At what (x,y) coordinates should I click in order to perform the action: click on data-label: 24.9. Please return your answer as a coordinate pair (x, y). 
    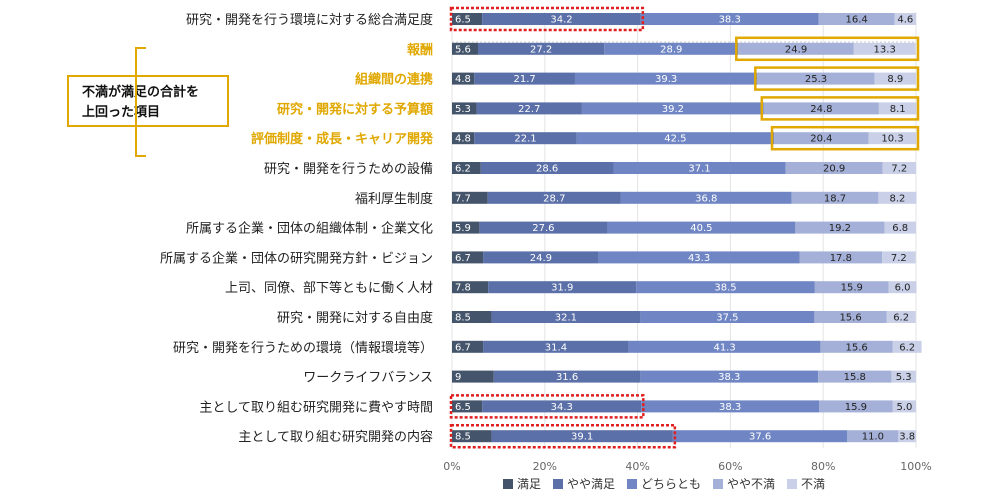
    Looking at the image, I should click on (796, 49).